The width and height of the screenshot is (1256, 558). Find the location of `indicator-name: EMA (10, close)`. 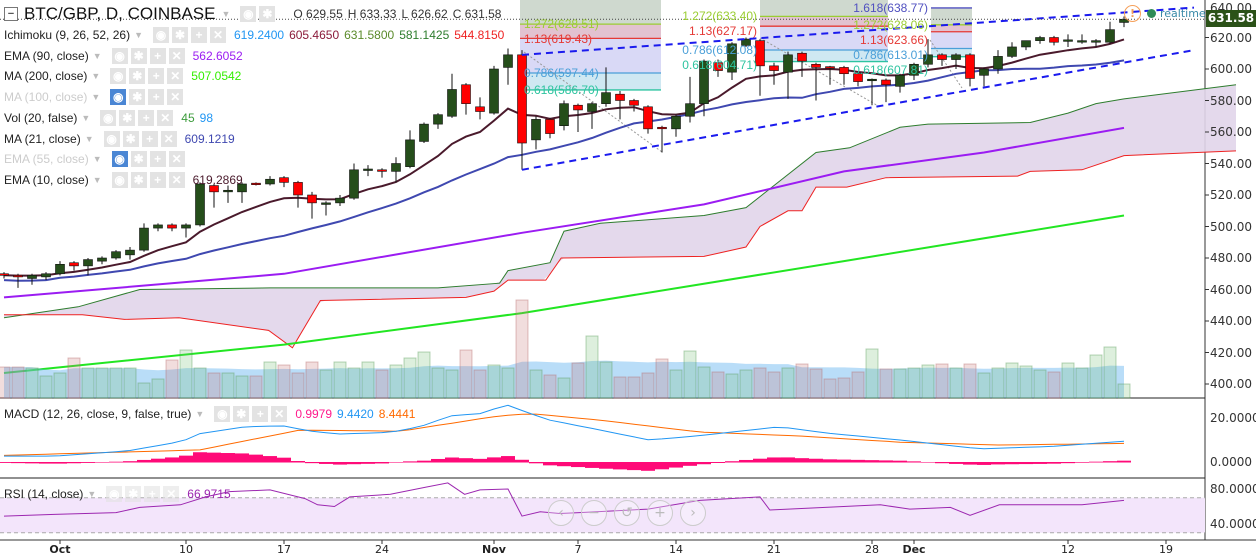

indicator-name: EMA (10, close) is located at coordinates (46, 179).